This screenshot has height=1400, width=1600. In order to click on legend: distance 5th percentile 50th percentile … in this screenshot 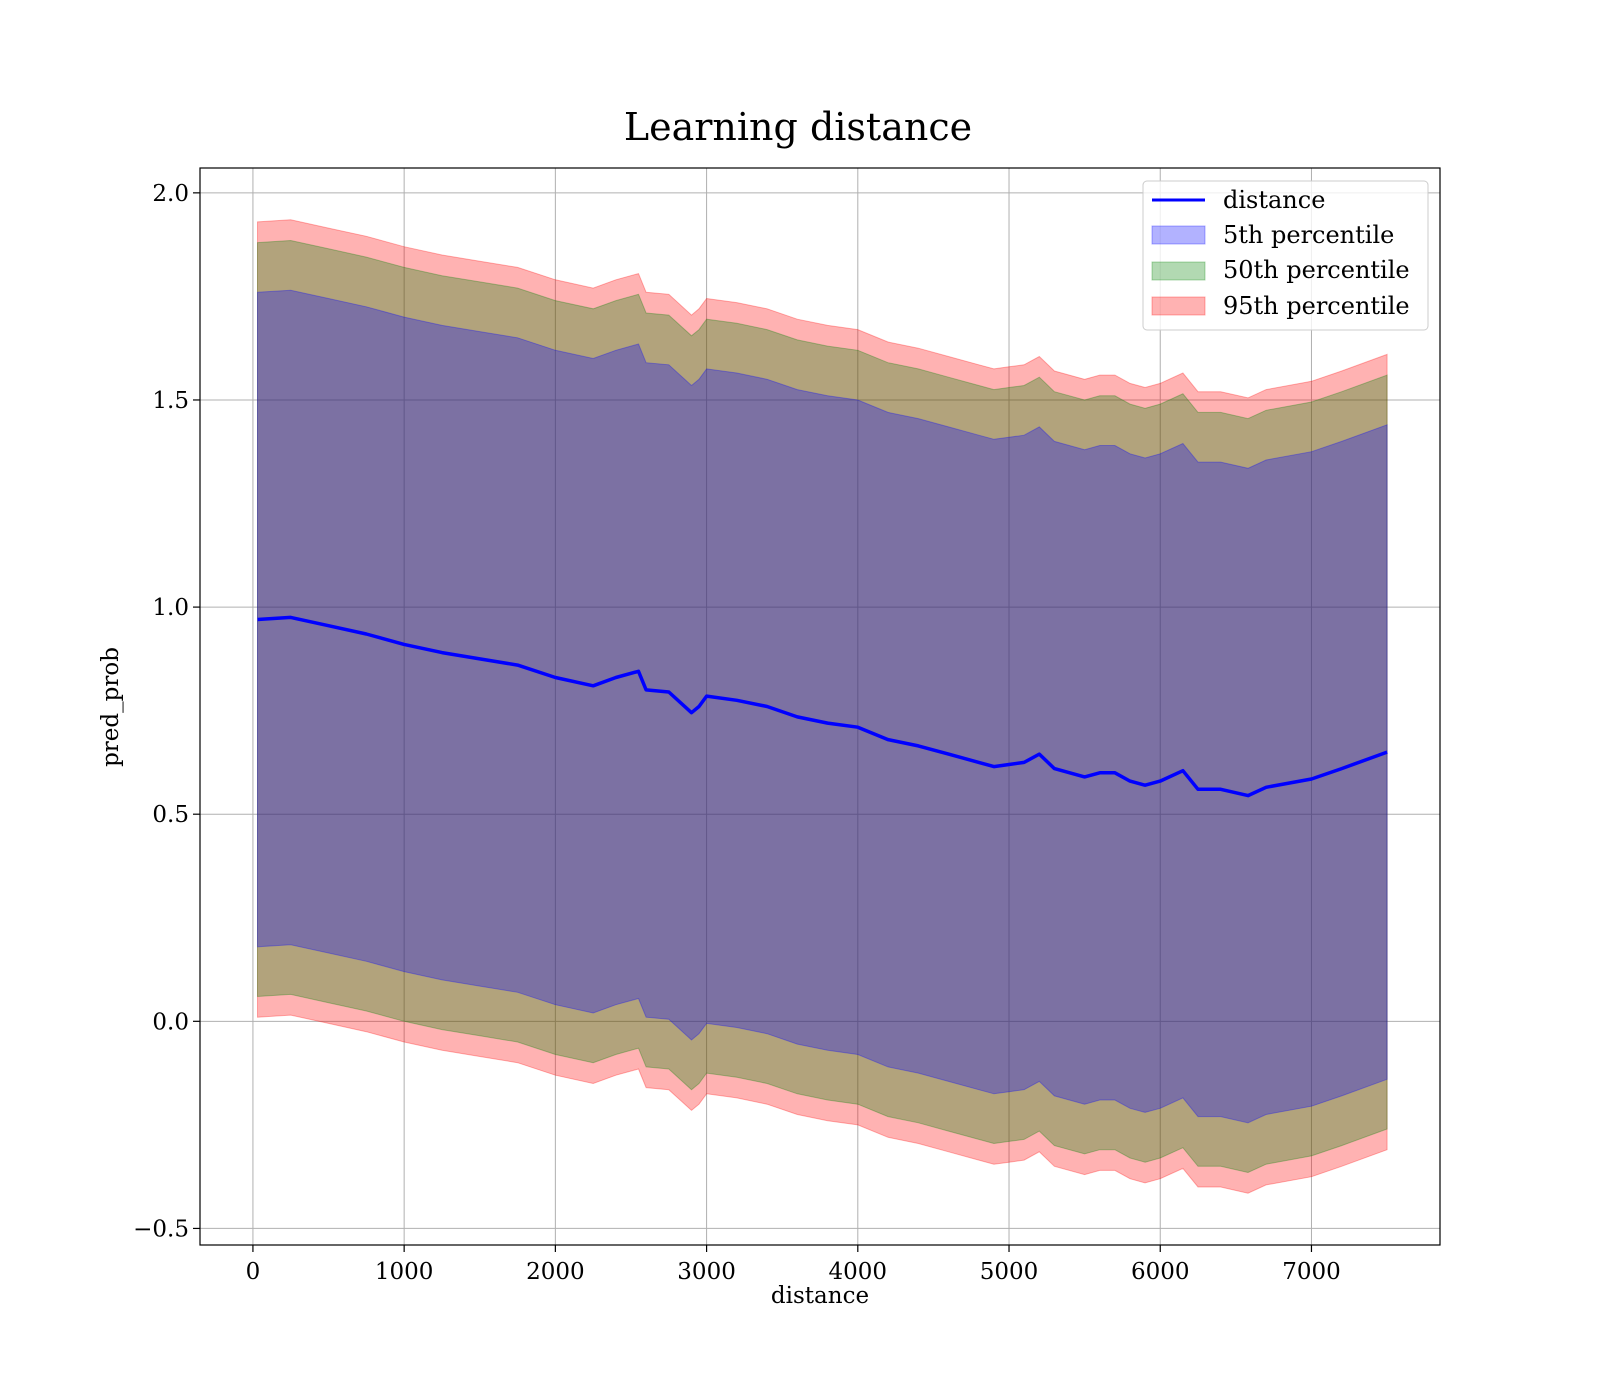, I will do `click(1285, 255)`.